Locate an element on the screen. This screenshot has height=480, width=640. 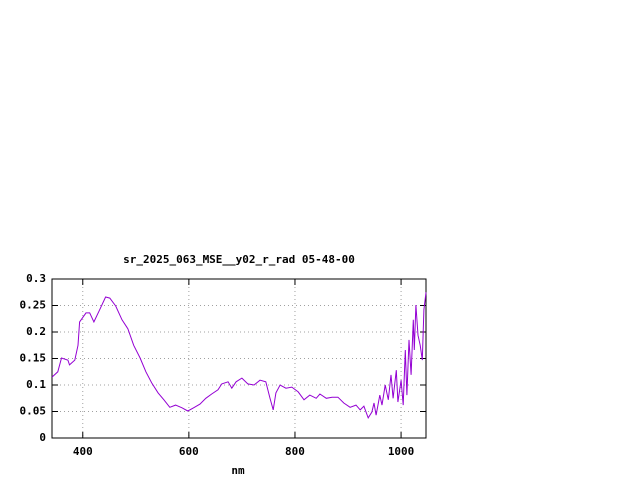
x-tick-label: 1000 is located at coordinates (401, 451).